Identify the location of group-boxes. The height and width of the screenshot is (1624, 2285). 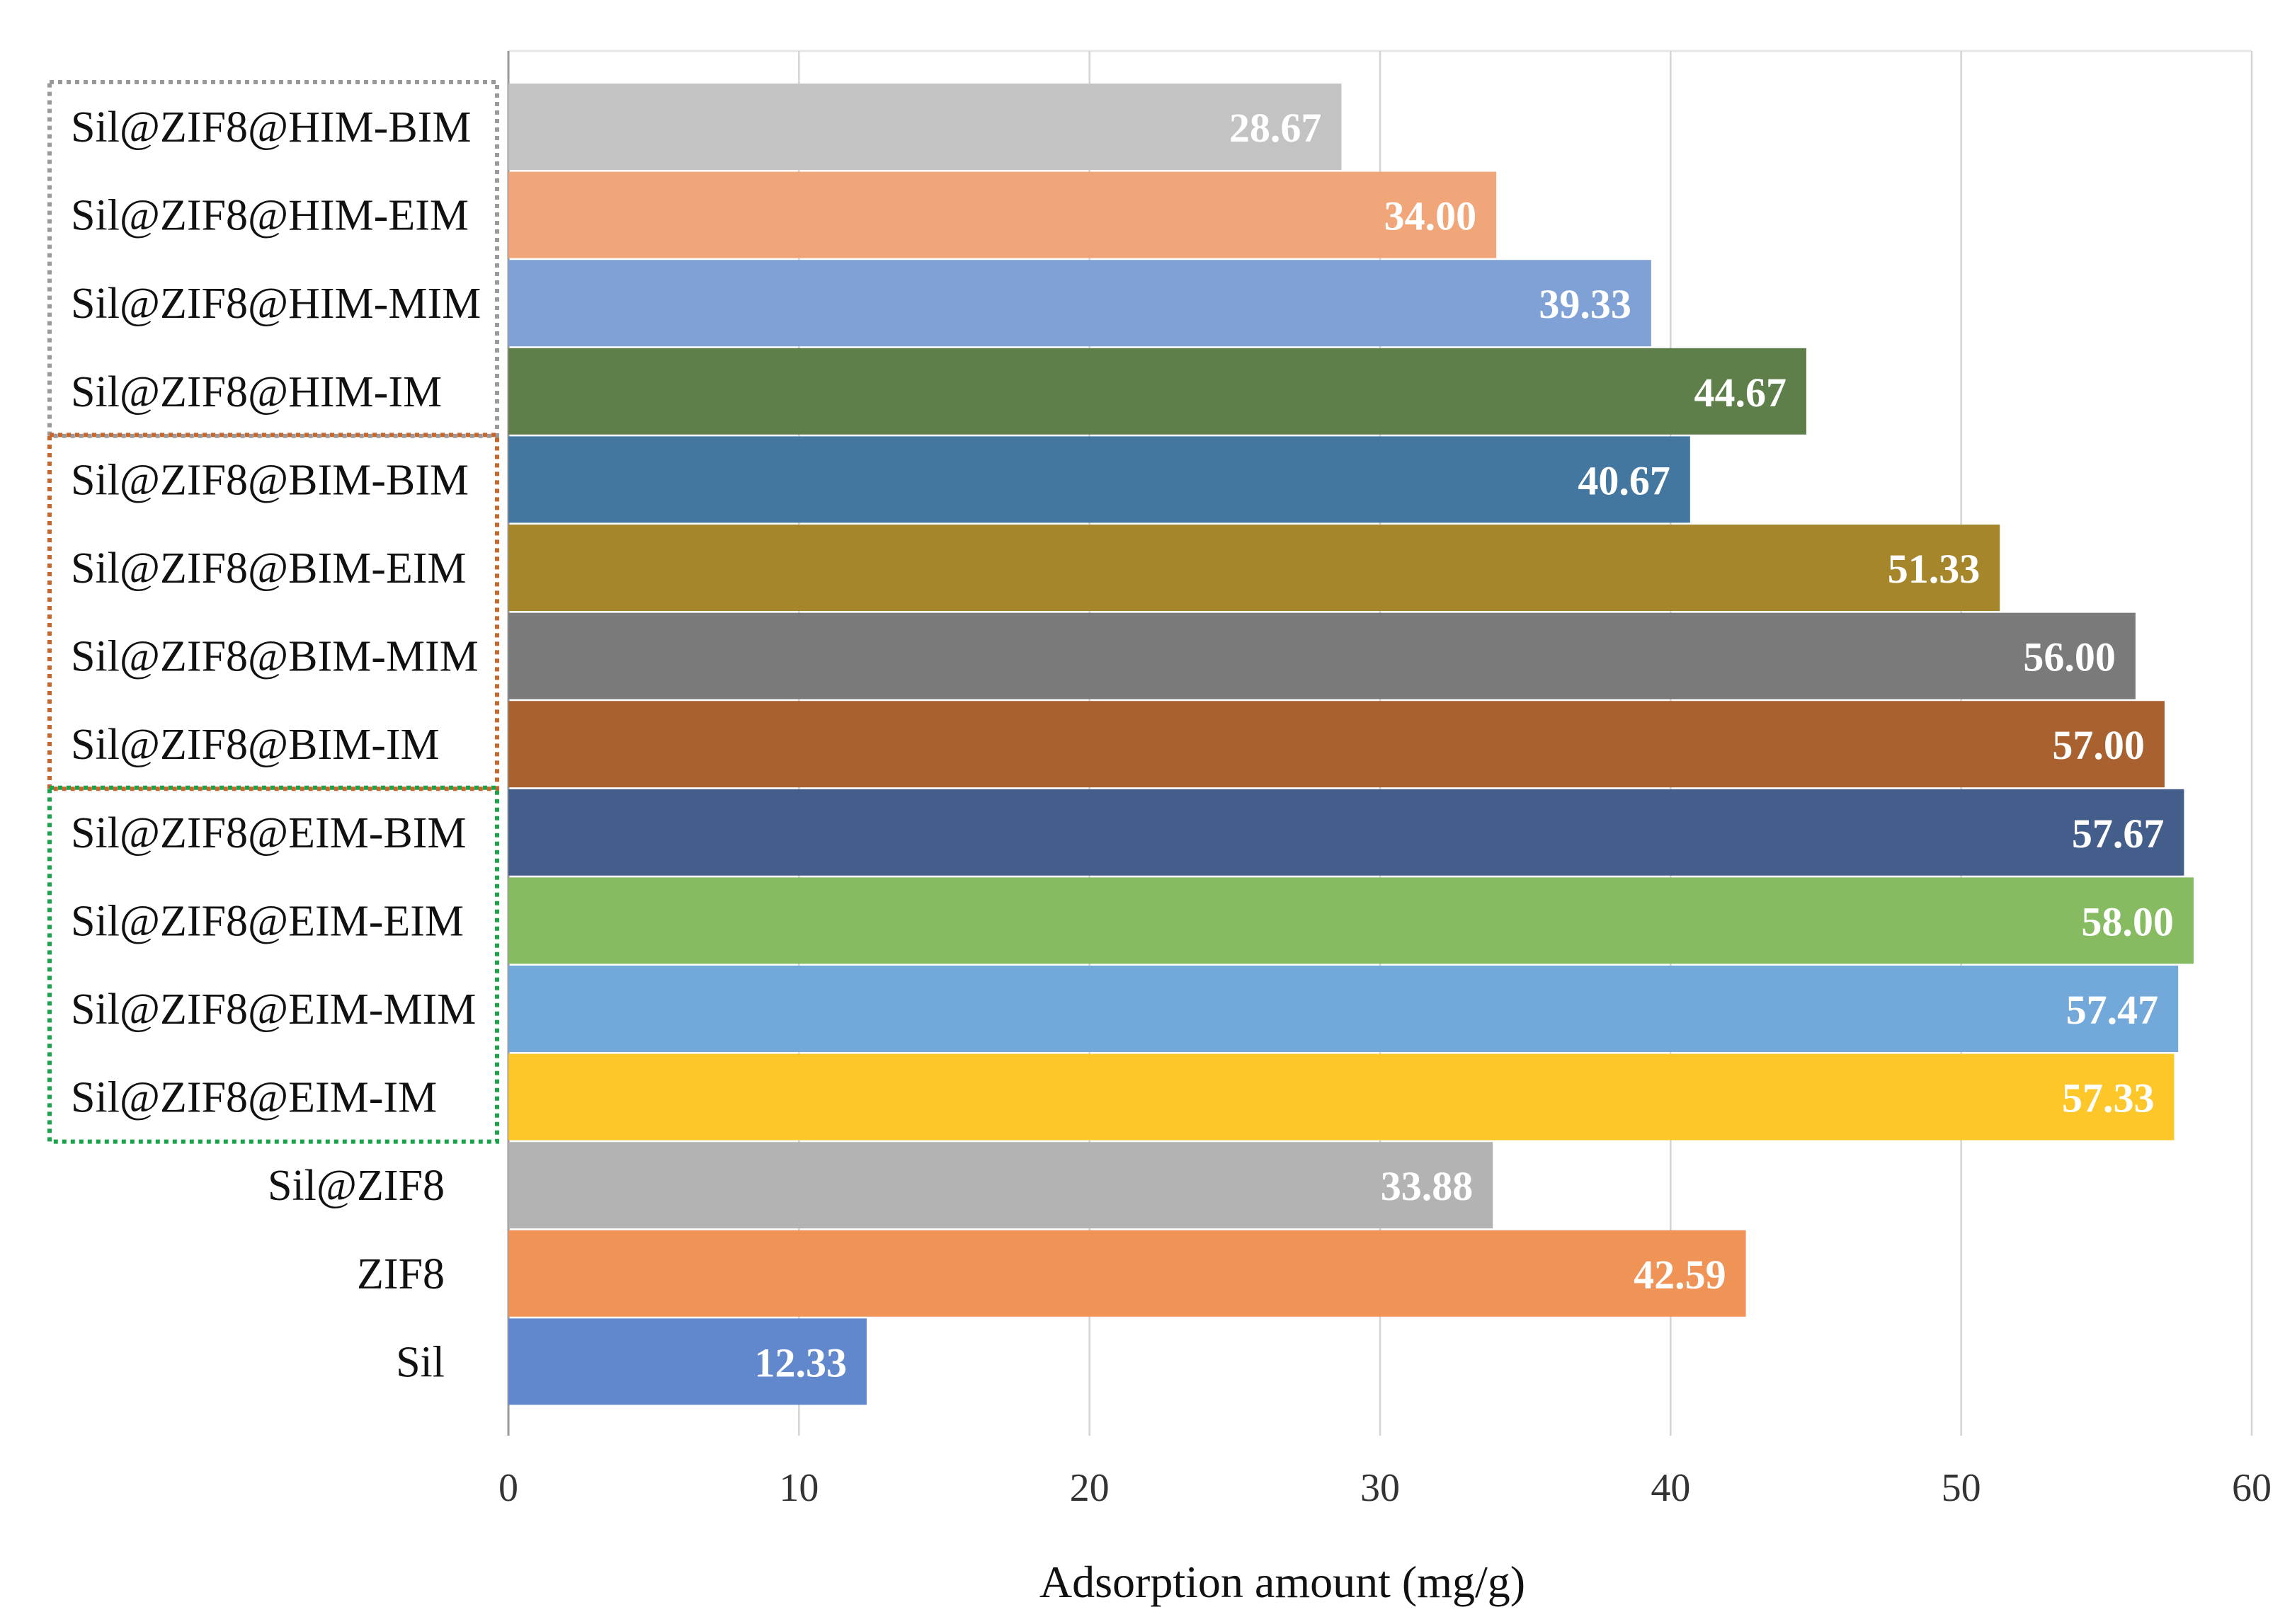
(273, 612).